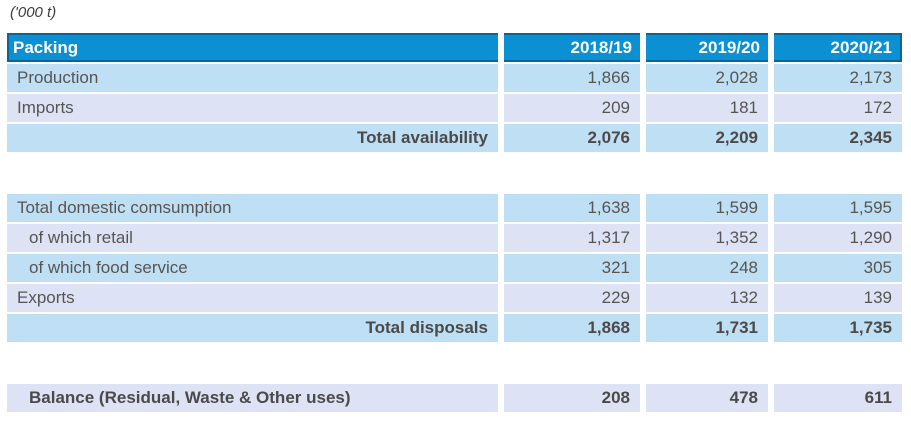 The width and height of the screenshot is (911, 427). What do you see at coordinates (838, 298) in the screenshot?
I see `row-value: 139` at bounding box center [838, 298].